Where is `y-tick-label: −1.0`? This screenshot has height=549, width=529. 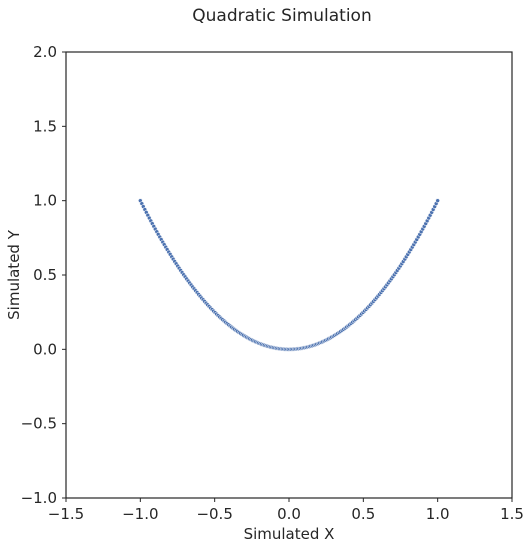
y-tick-label: −1.0 is located at coordinates (39, 498).